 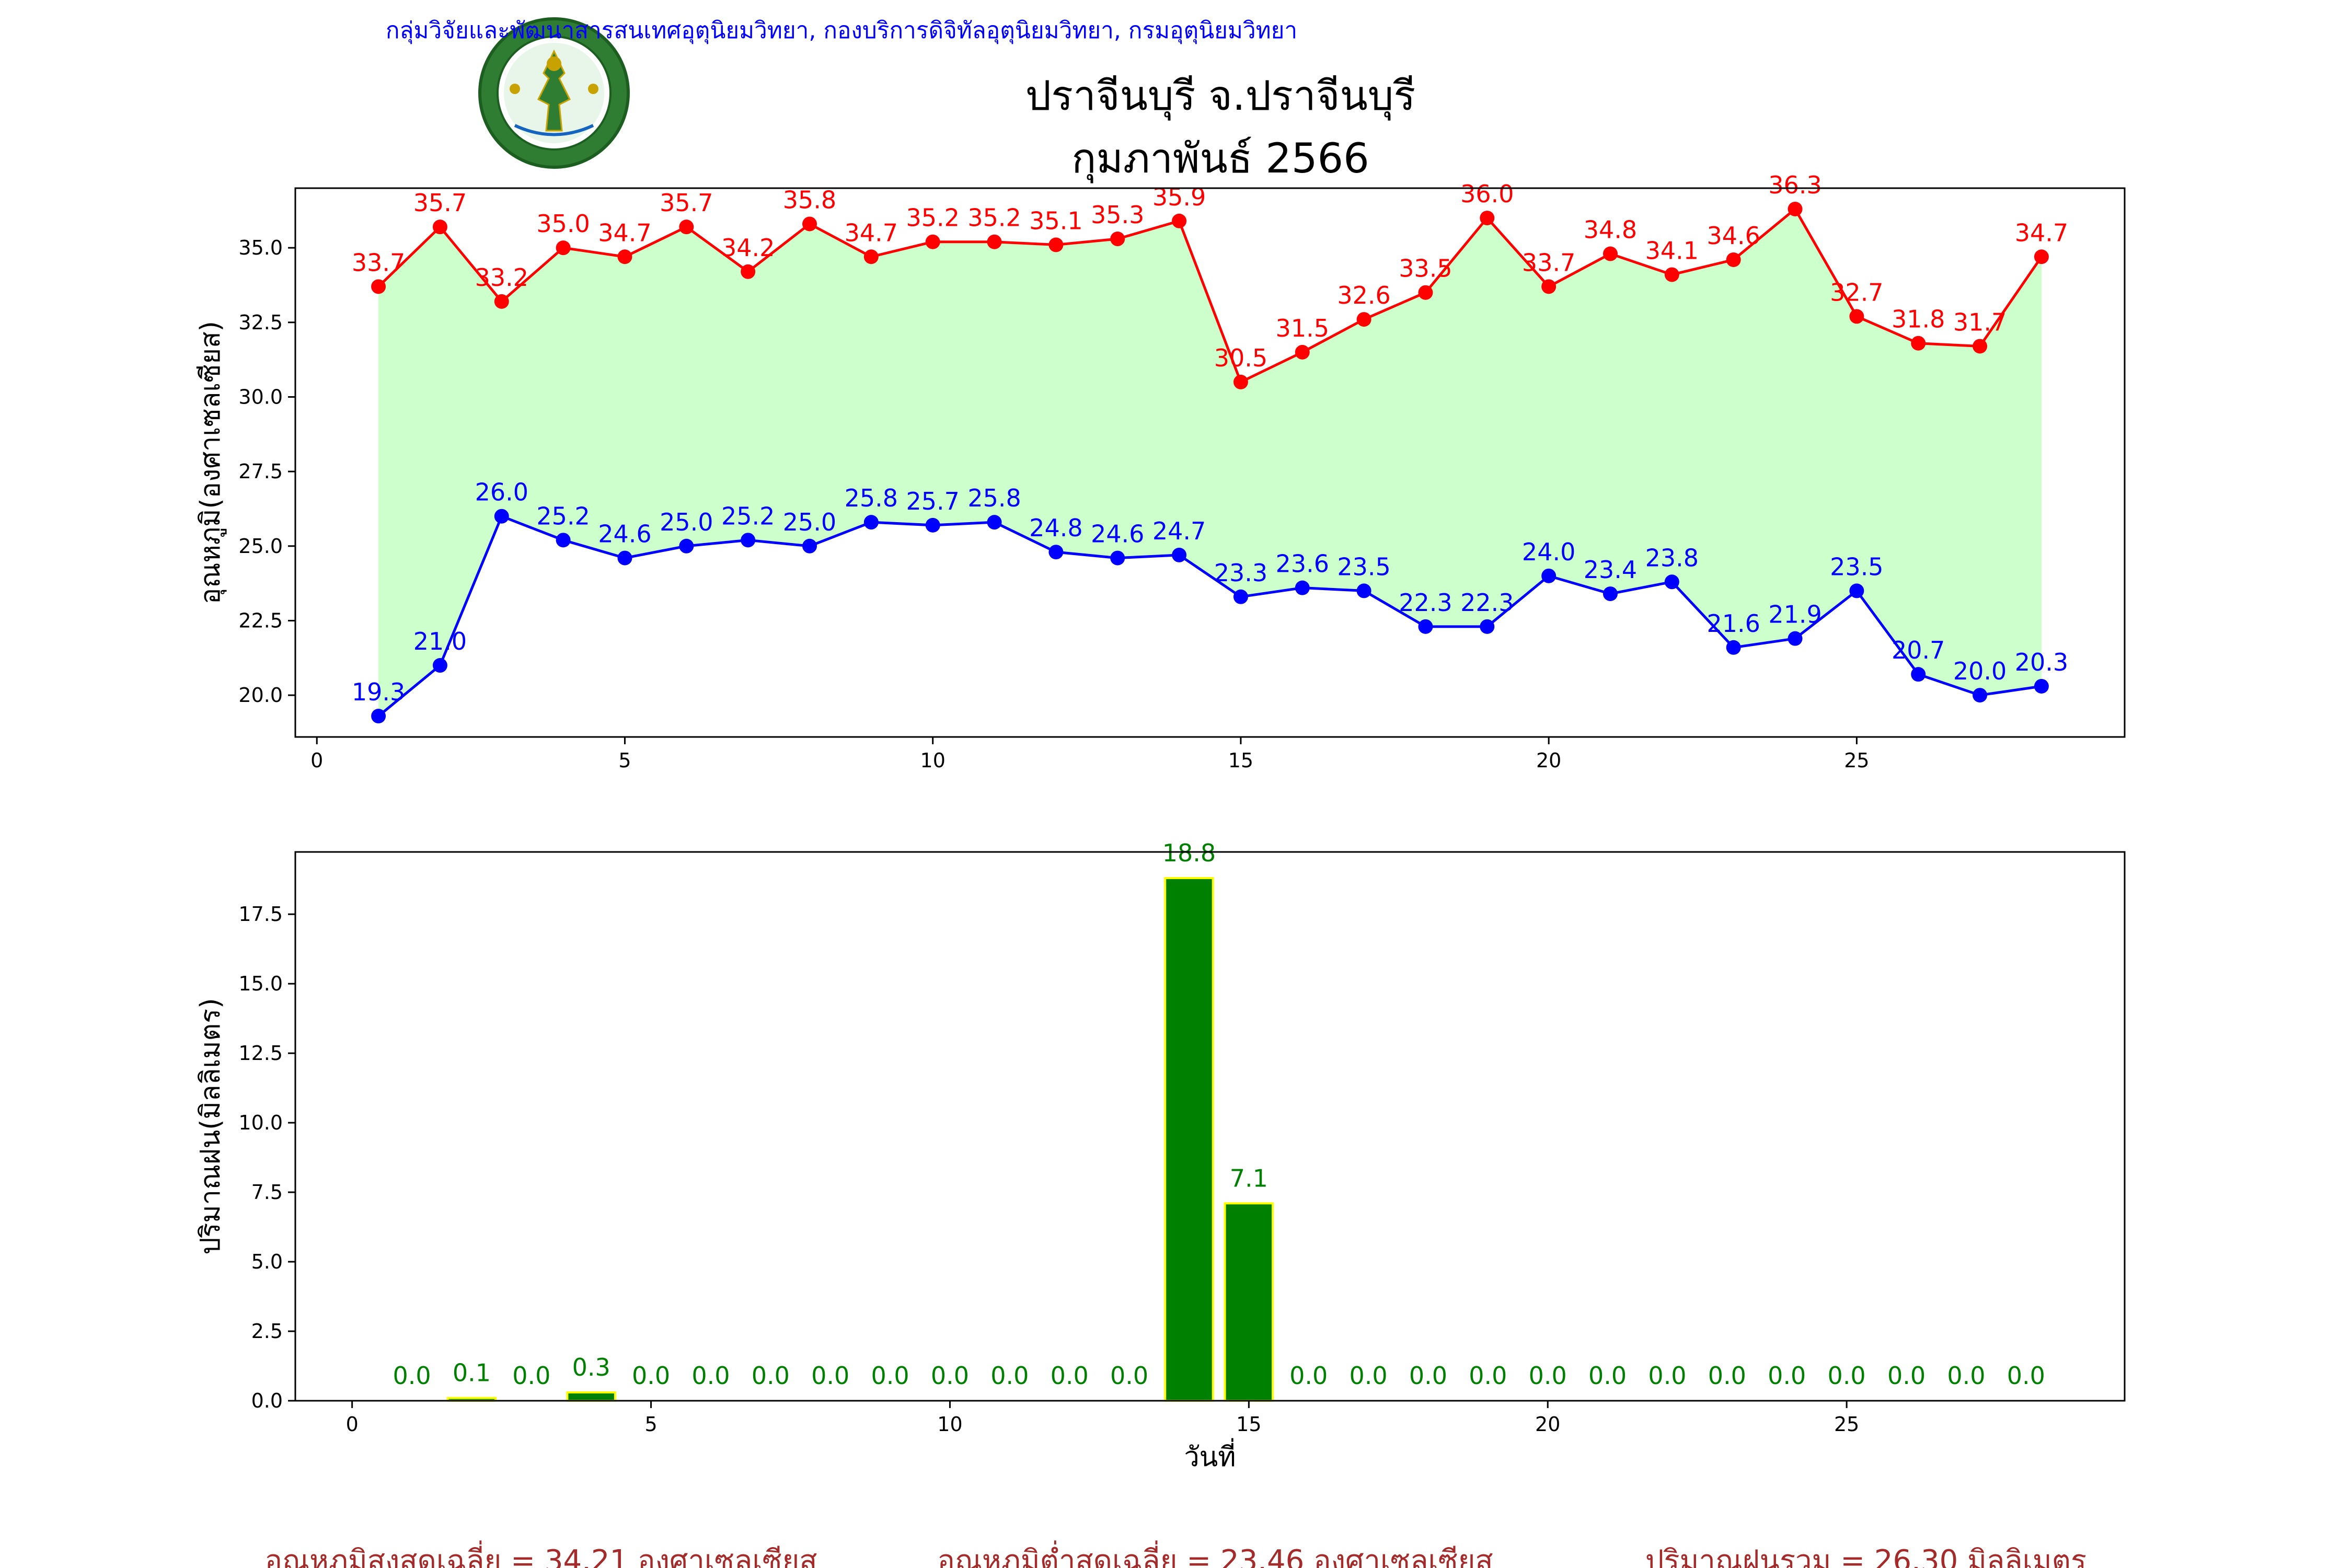 I want to click on min-temp-label: 20.0, so click(x=1980, y=671).